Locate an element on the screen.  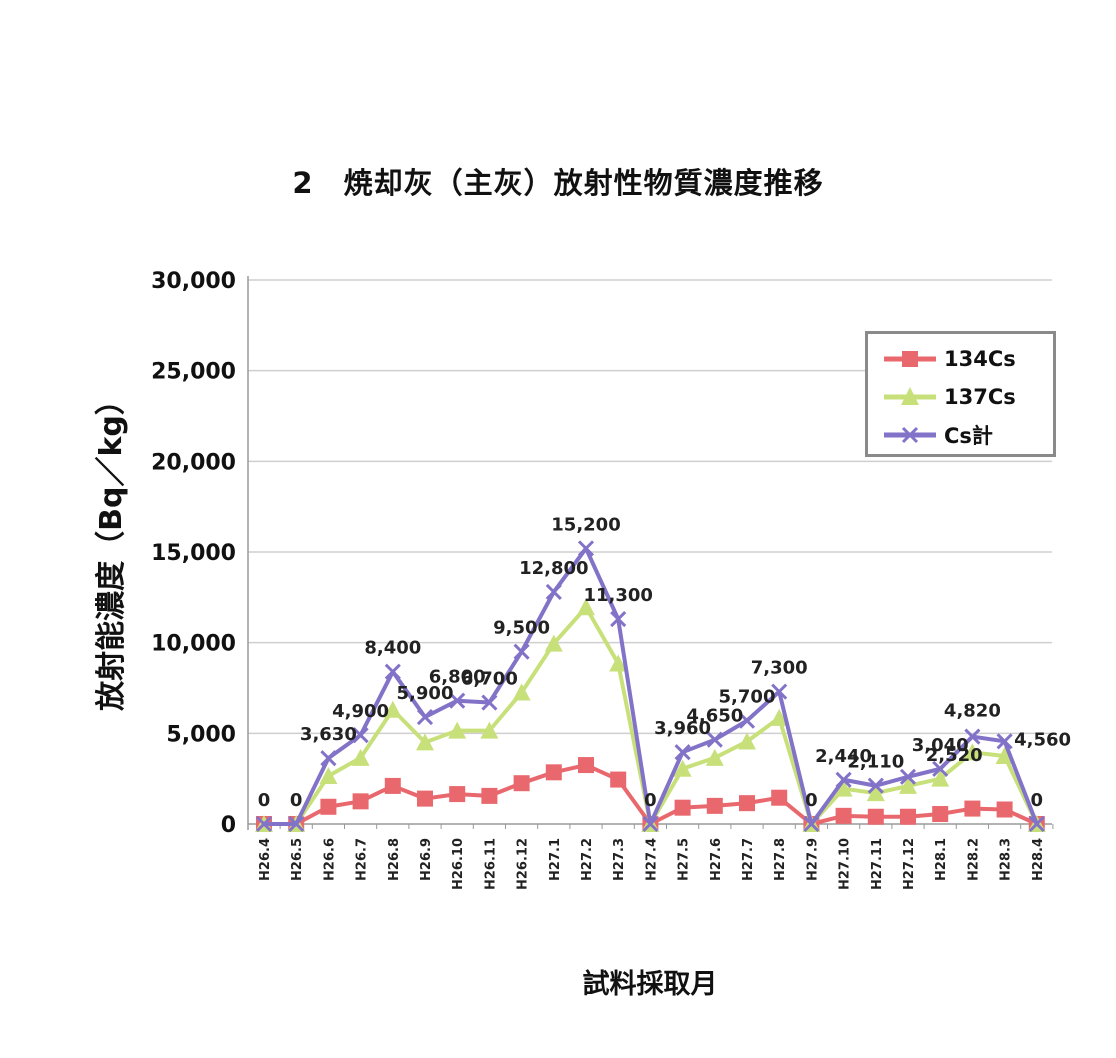
x-tick-label: H26.9 is located at coordinates (426, 859).